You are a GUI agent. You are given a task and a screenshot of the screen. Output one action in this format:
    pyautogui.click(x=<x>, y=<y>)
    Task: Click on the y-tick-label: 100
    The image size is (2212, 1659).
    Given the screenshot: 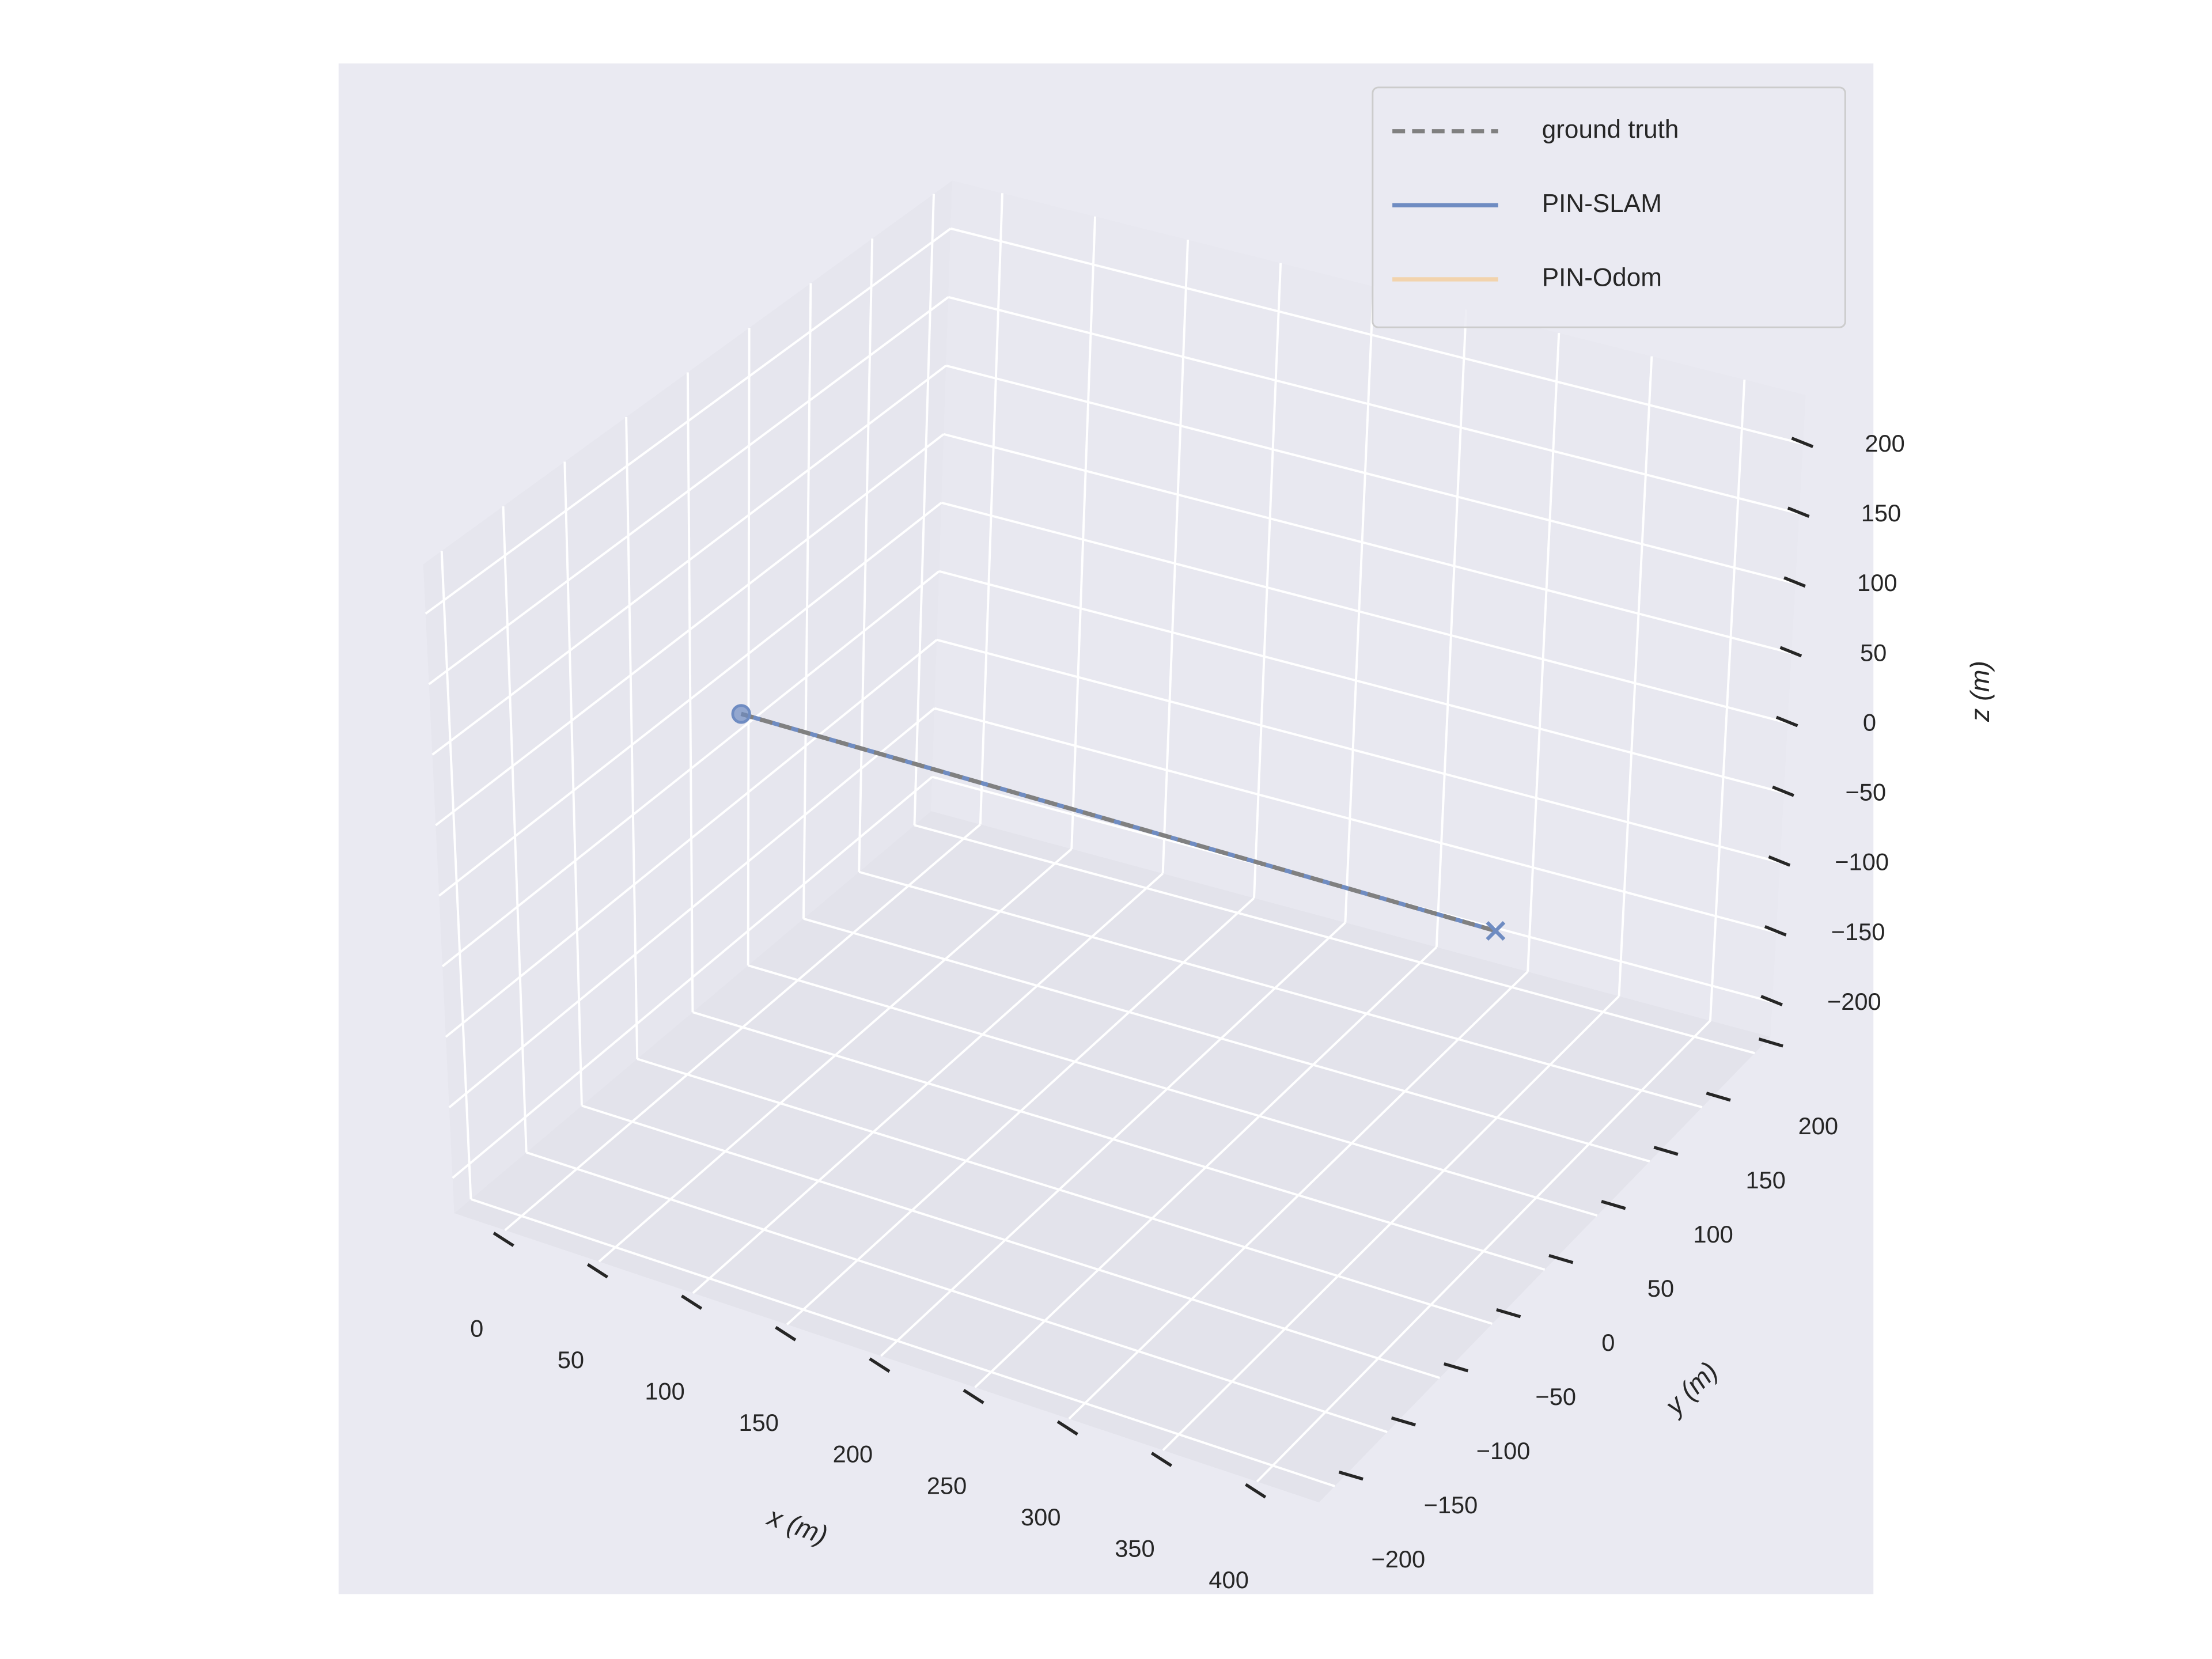 What is the action you would take?
    pyautogui.click(x=1713, y=1234)
    